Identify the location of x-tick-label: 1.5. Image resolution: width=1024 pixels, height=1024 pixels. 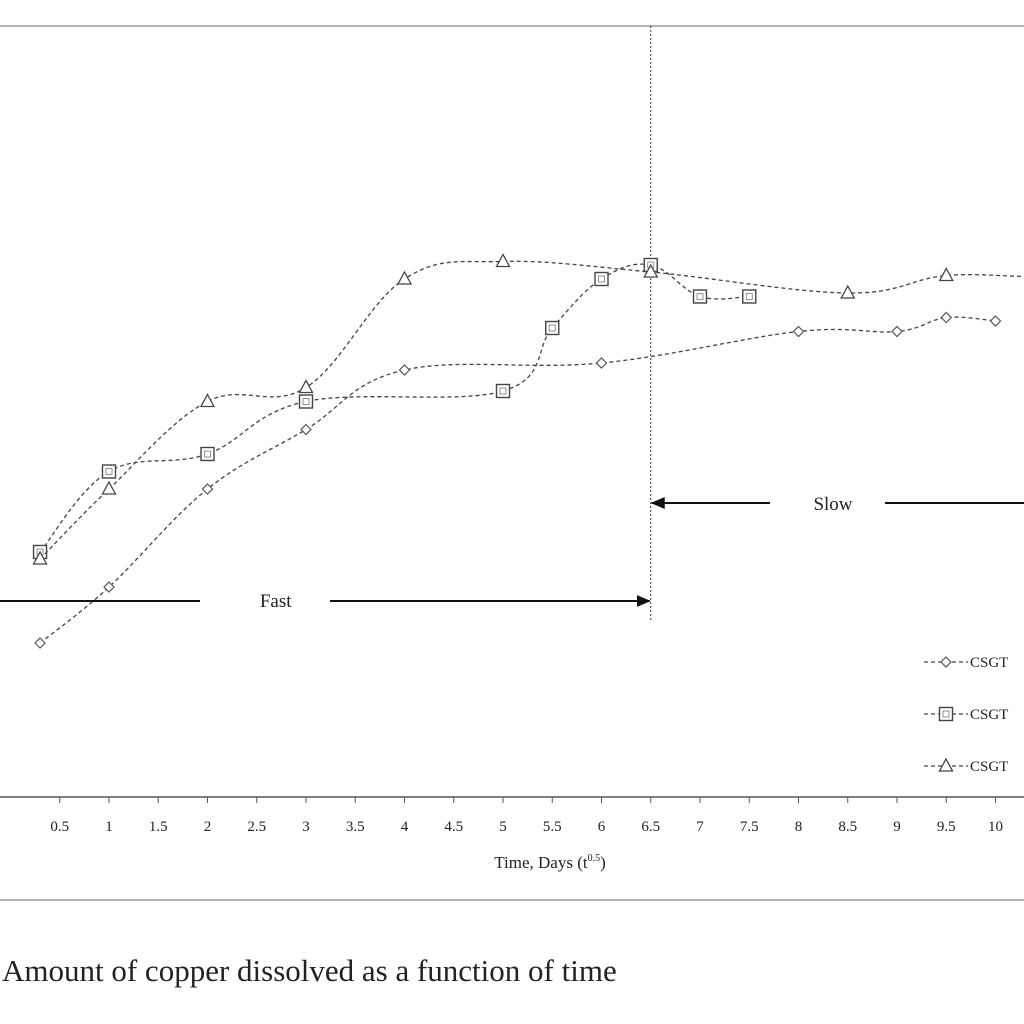
(158, 827).